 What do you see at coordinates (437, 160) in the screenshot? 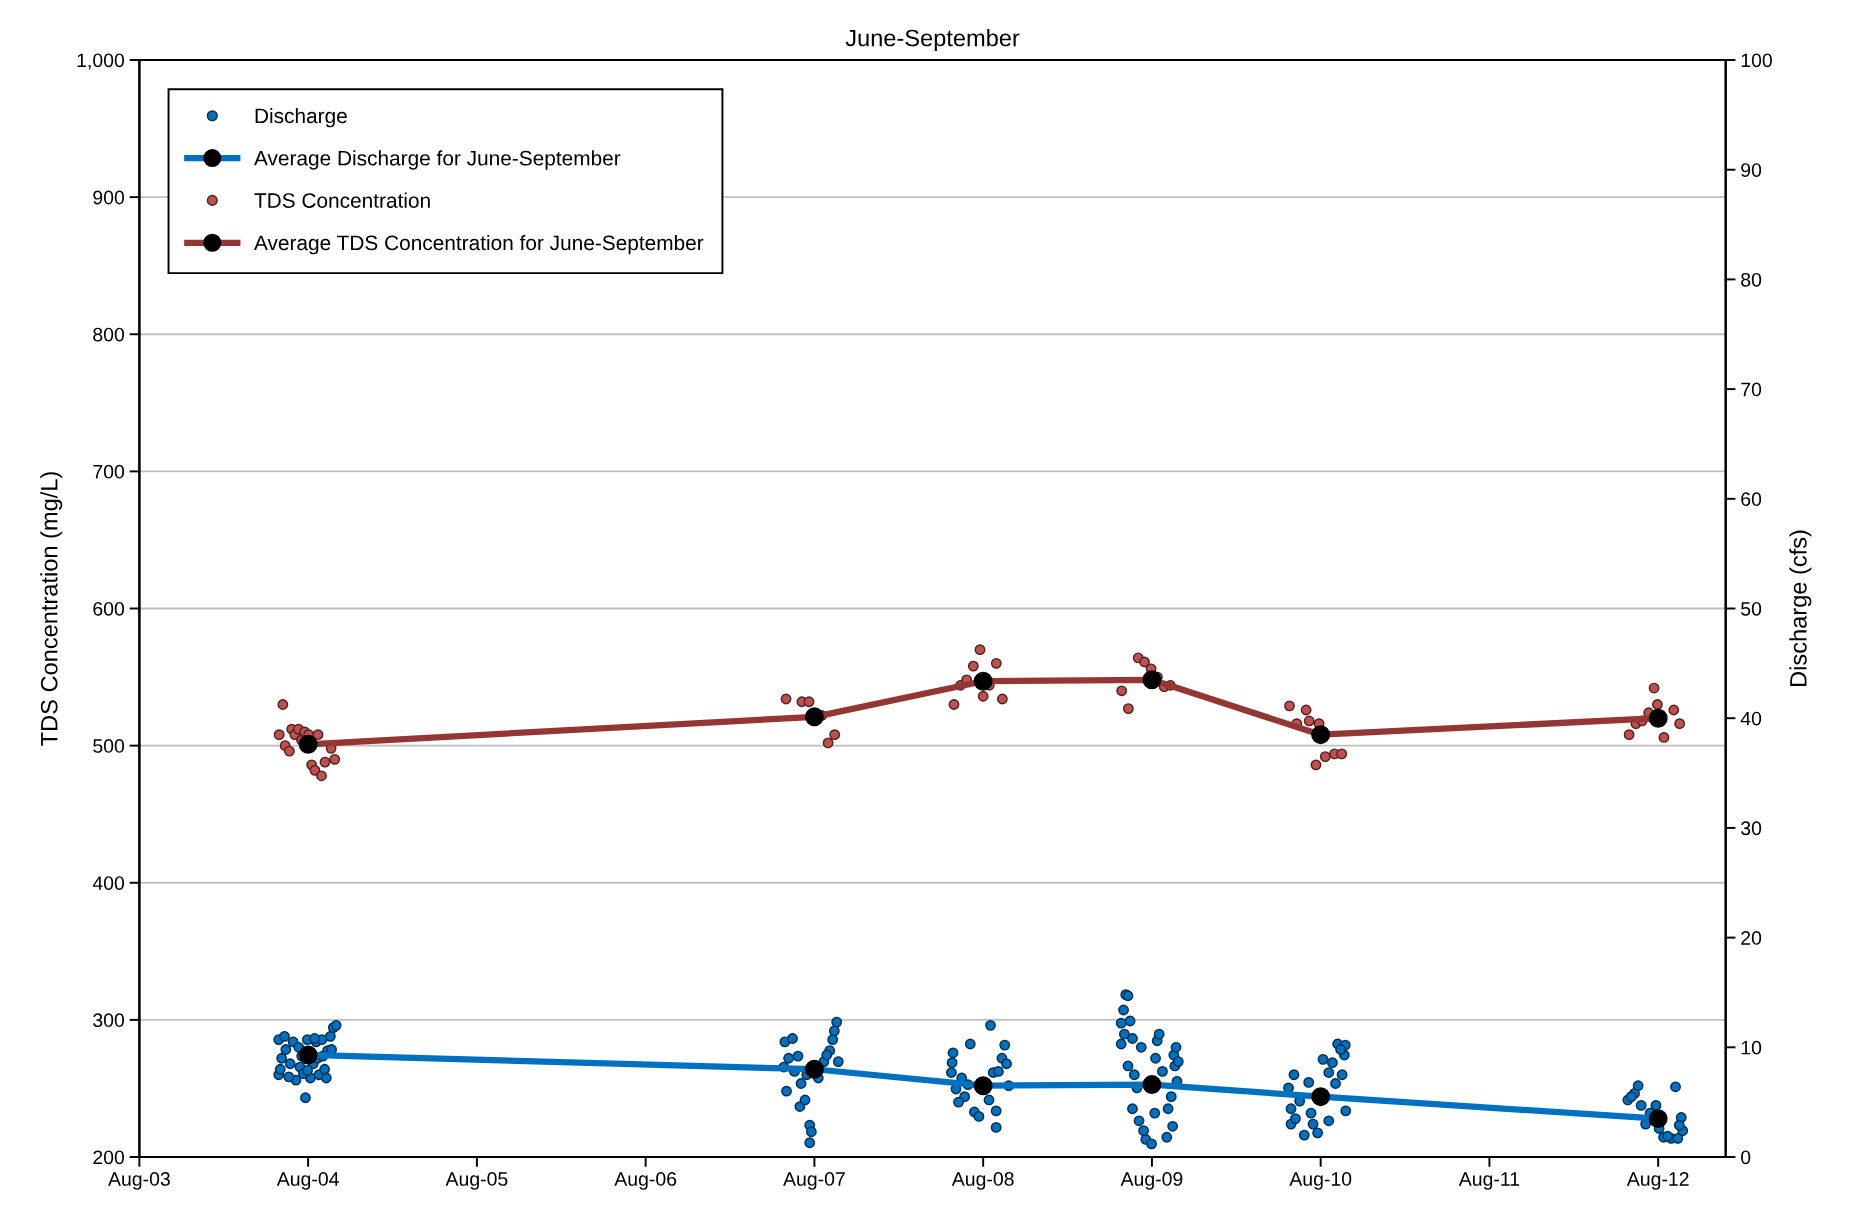
I see `legend-label: Average Discharge for June-September` at bounding box center [437, 160].